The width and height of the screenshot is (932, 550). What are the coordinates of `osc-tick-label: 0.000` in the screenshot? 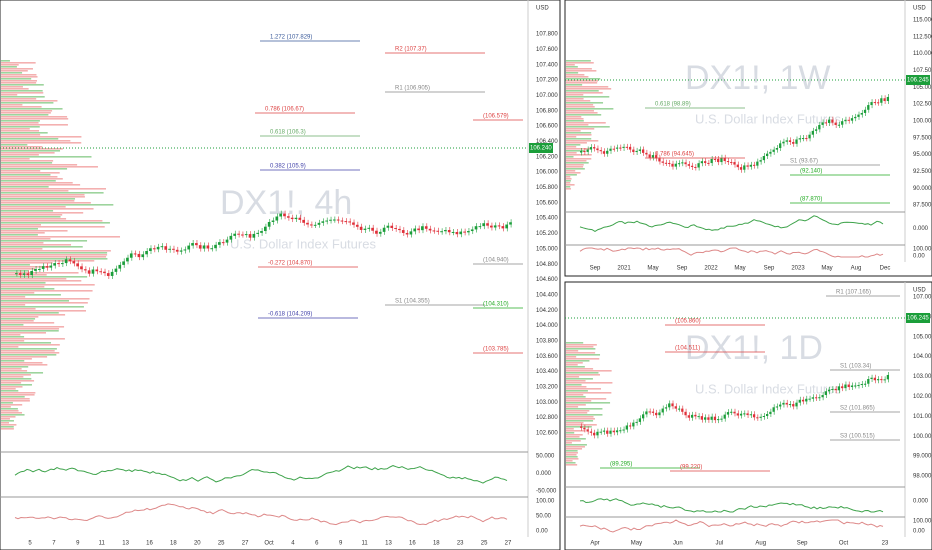 It's located at (921, 229).